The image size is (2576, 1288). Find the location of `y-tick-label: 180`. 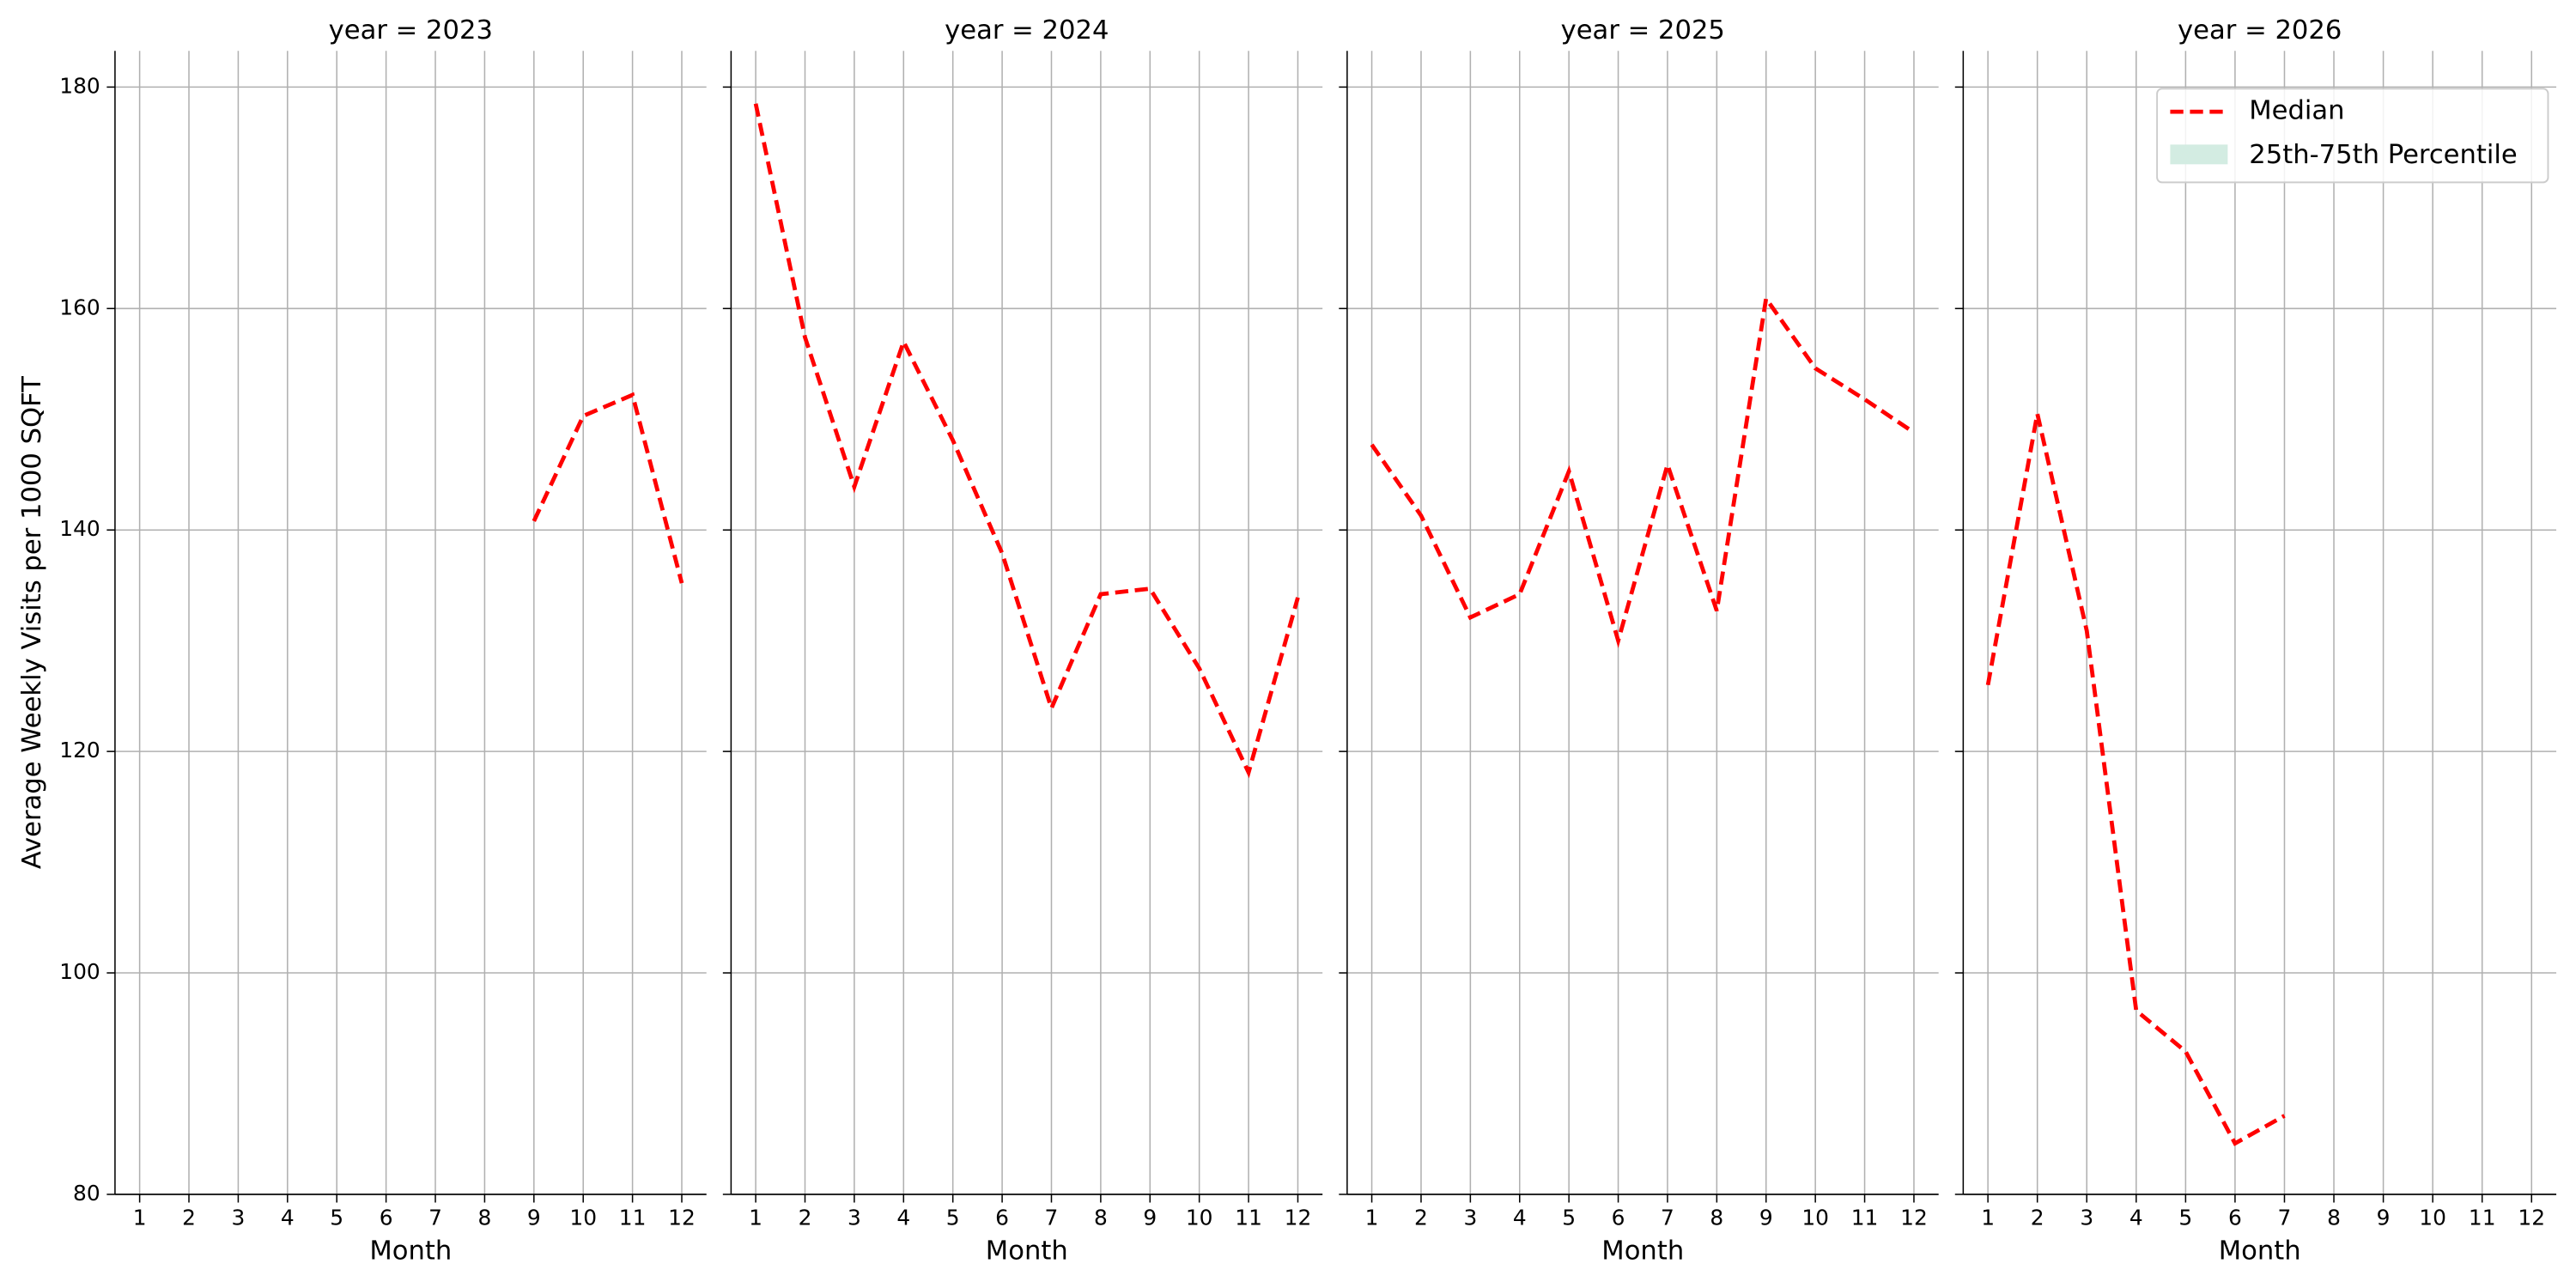

y-tick-label: 180 is located at coordinates (79, 85).